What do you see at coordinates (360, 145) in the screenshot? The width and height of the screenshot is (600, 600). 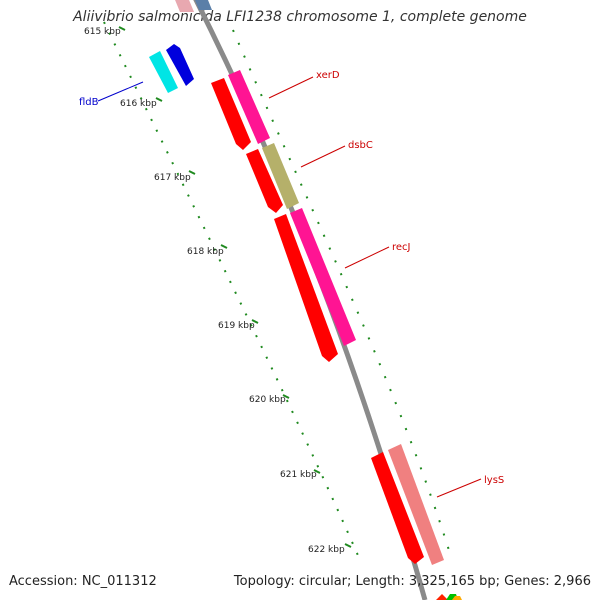 I see `gene-label-dsbC: dsbC` at bounding box center [360, 145].